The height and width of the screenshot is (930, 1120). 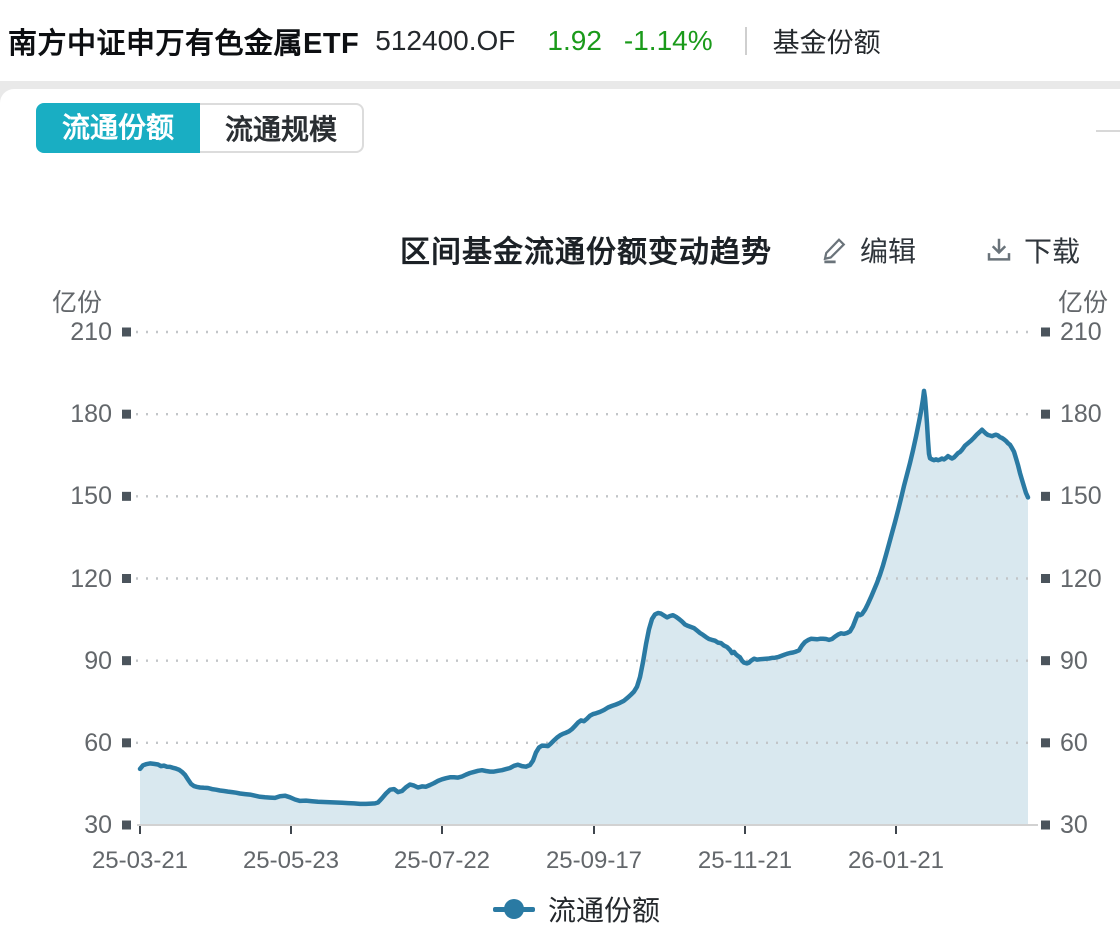 I want to click on y-tick-label-left: 30, so click(x=98, y=825).